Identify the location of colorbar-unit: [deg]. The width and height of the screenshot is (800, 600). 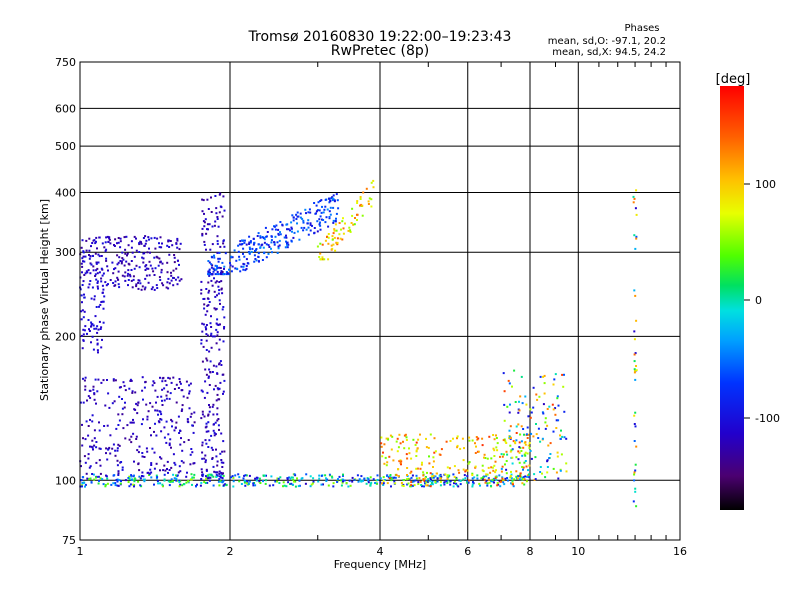
(733, 79).